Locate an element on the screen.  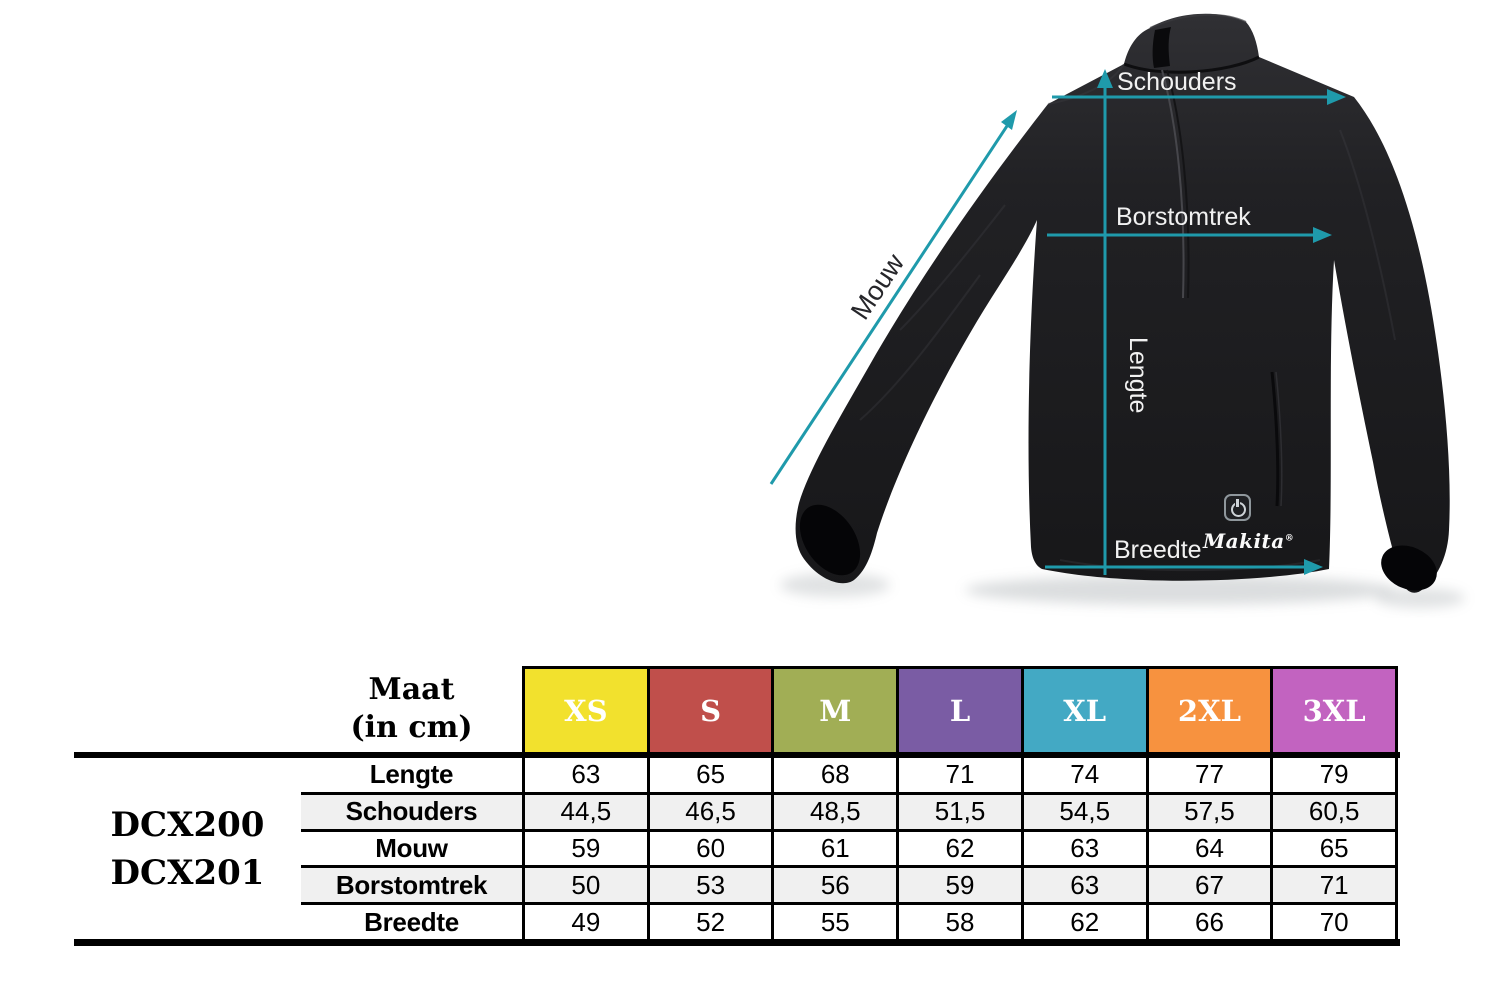
schouders-arrow is located at coordinates (1199, 97).